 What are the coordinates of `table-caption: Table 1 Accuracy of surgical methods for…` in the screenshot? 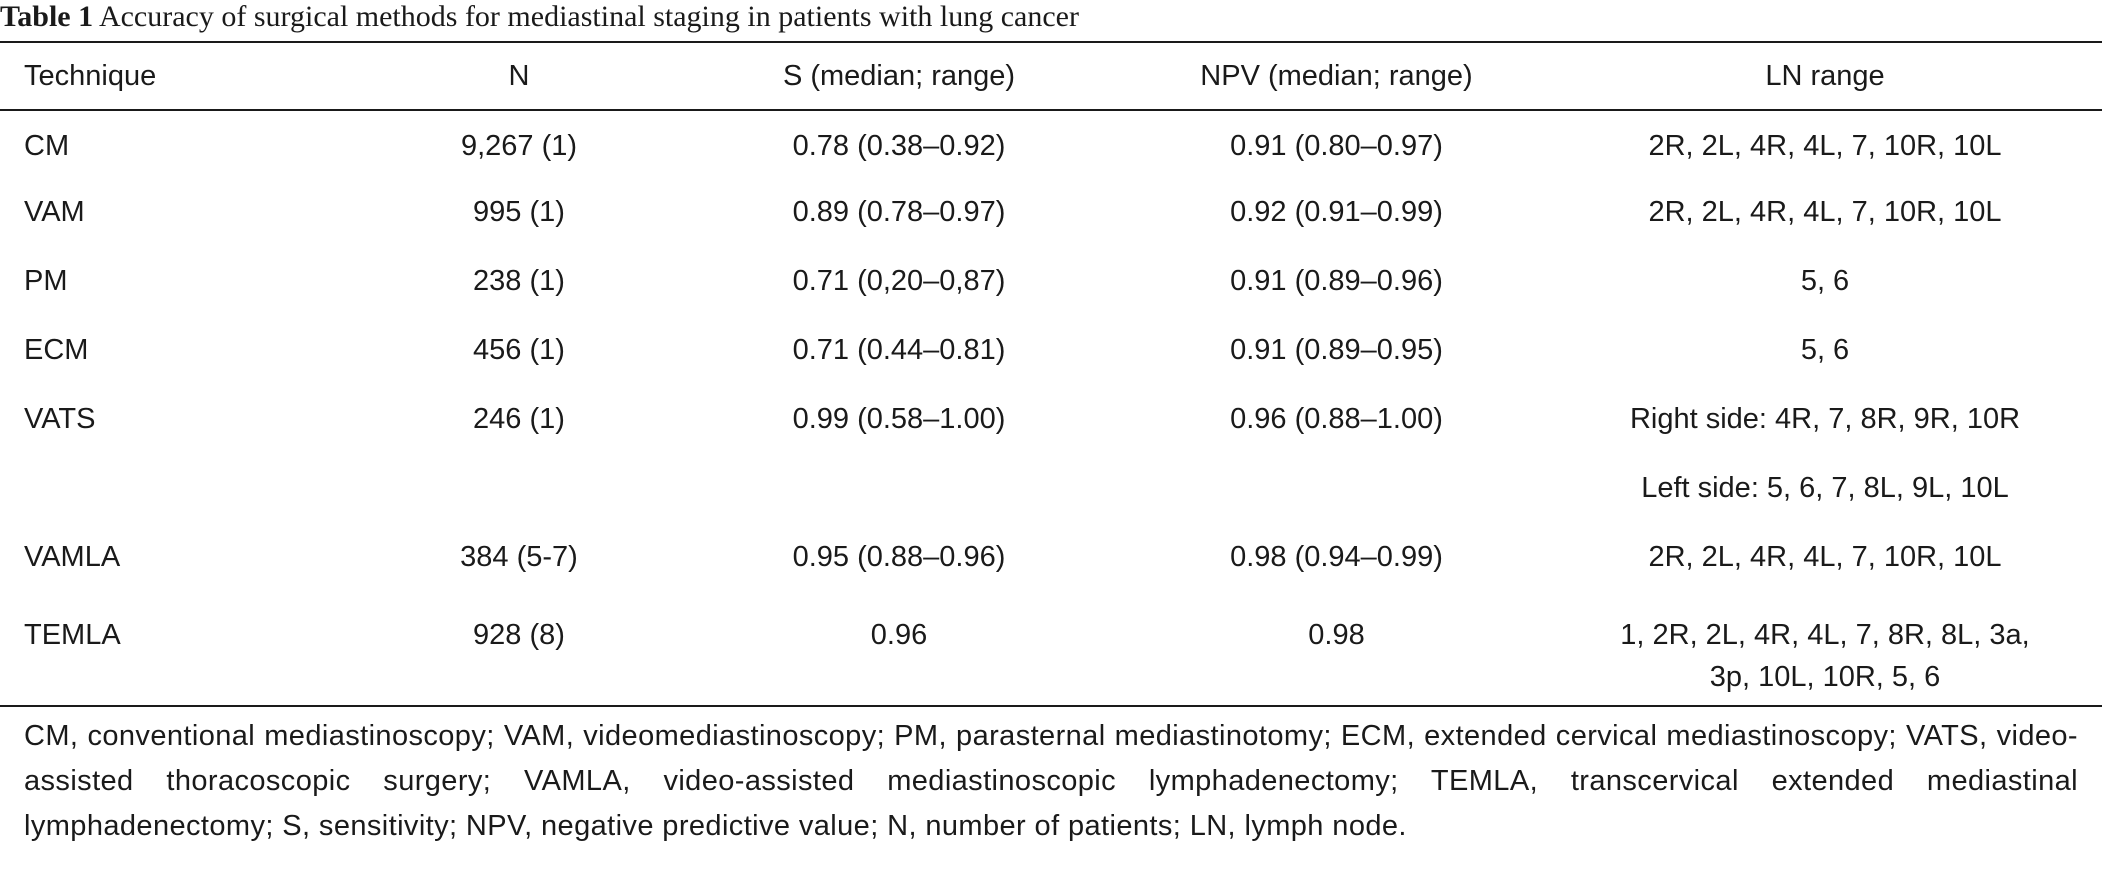 It's located at (539, 20).